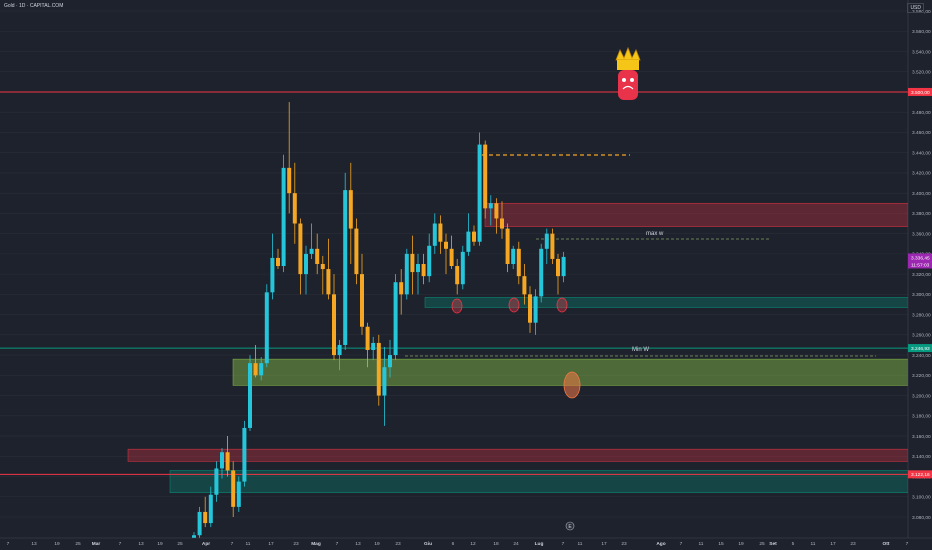 This screenshot has height=550, width=932. Describe the element at coordinates (696, 214) in the screenshot. I see `zone-supply` at that location.